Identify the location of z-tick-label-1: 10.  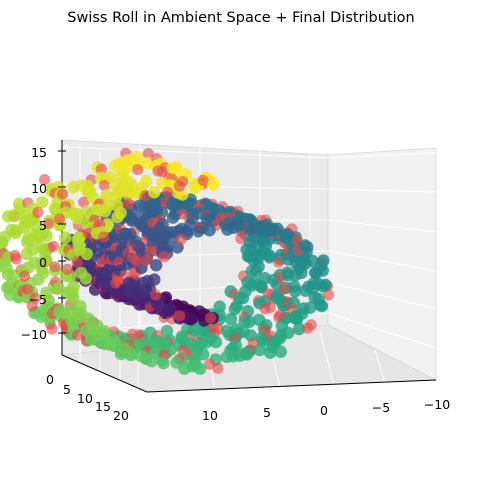
(39, 188).